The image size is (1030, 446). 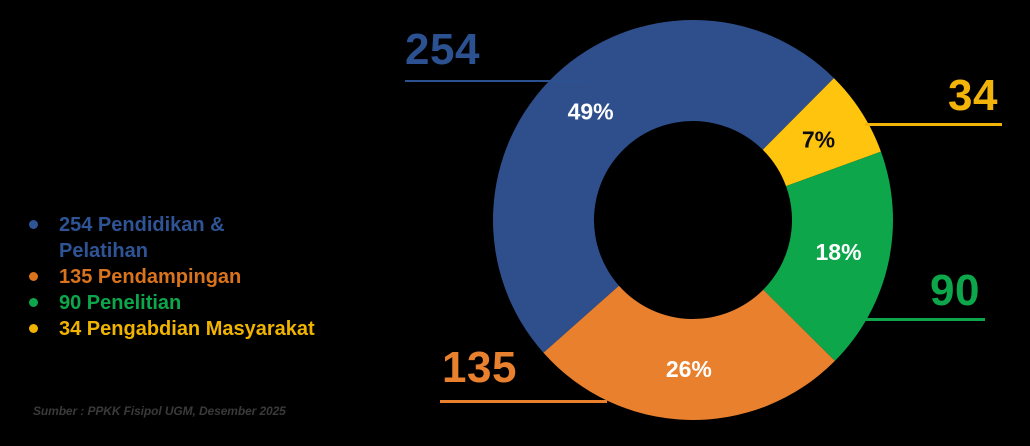 I want to click on legend-item-pendidikan: 254 Pendidikan & Pelatihan, so click(x=172, y=238).